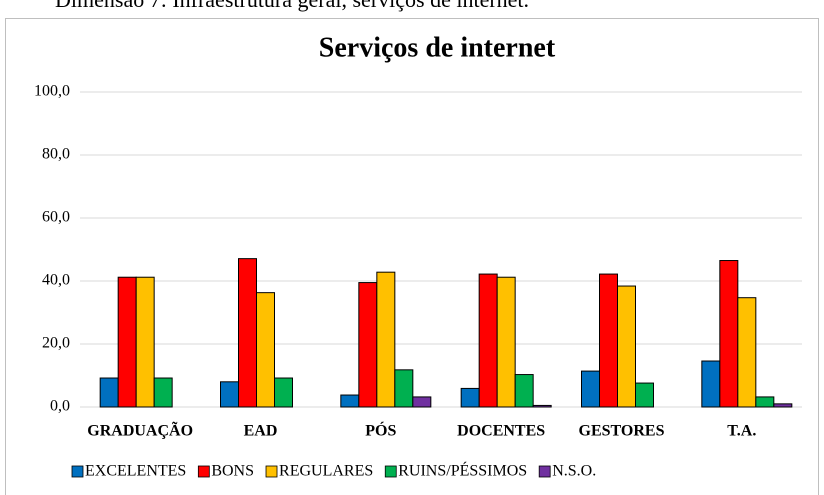 This screenshot has height=495, width=824. Describe the element at coordinates (574, 471) in the screenshot. I see `legend-label: N.S.O.` at that location.